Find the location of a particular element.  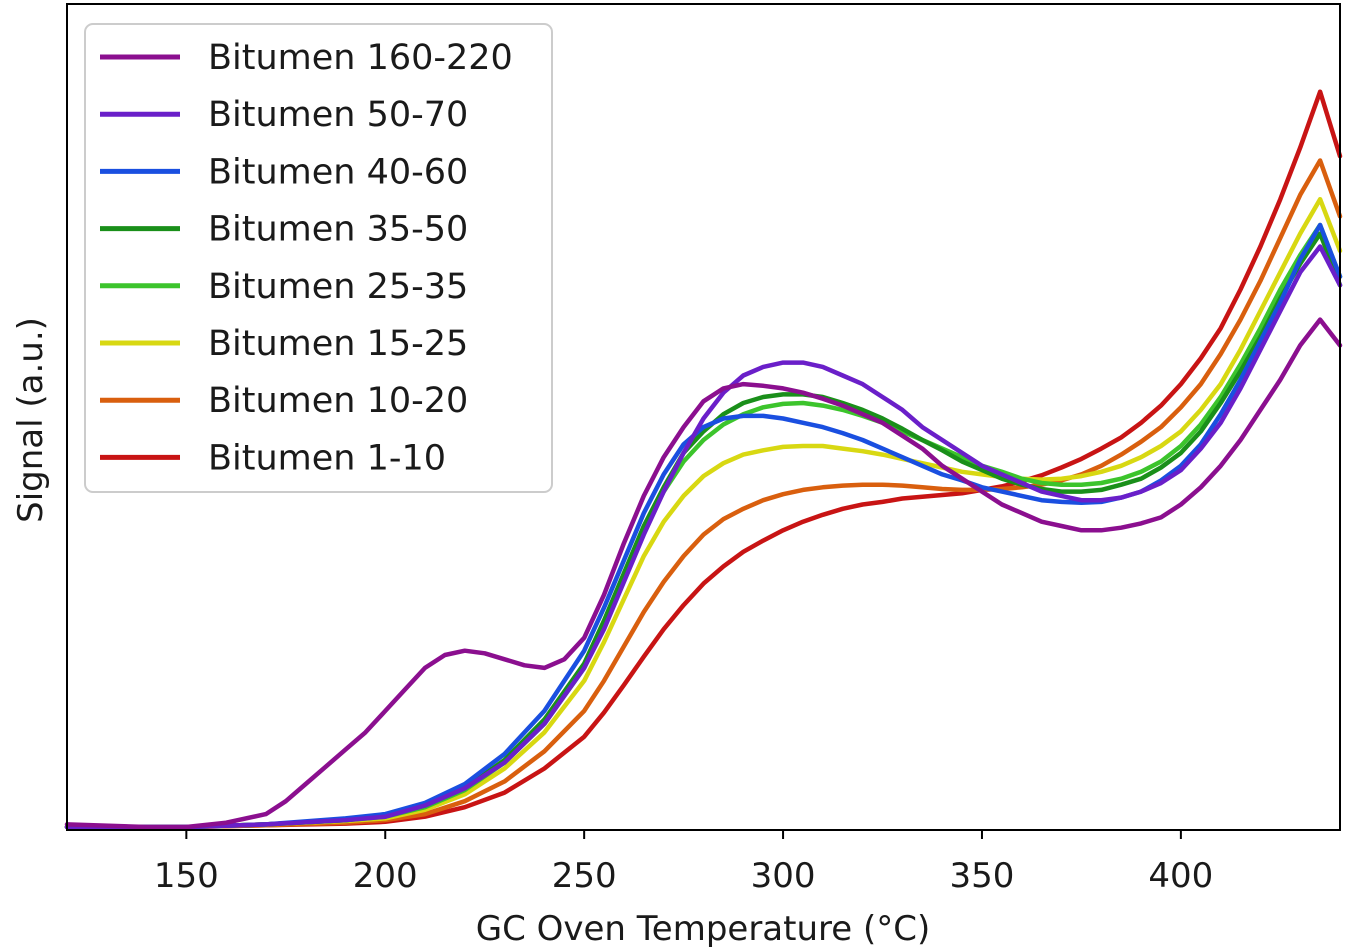

y-axis-label: Signal (a.u.) is located at coordinates (31, 420).